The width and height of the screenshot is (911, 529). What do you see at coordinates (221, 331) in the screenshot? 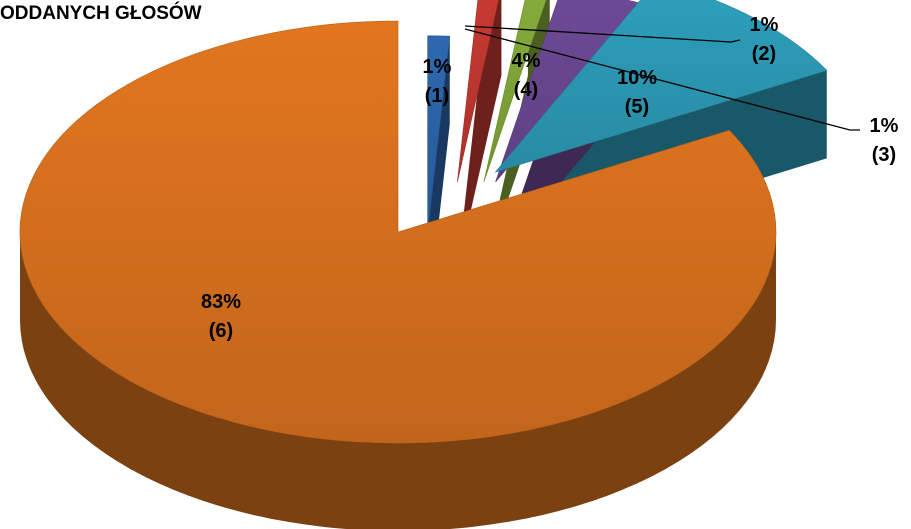
I see `slice-id-label-6: (6)` at bounding box center [221, 331].